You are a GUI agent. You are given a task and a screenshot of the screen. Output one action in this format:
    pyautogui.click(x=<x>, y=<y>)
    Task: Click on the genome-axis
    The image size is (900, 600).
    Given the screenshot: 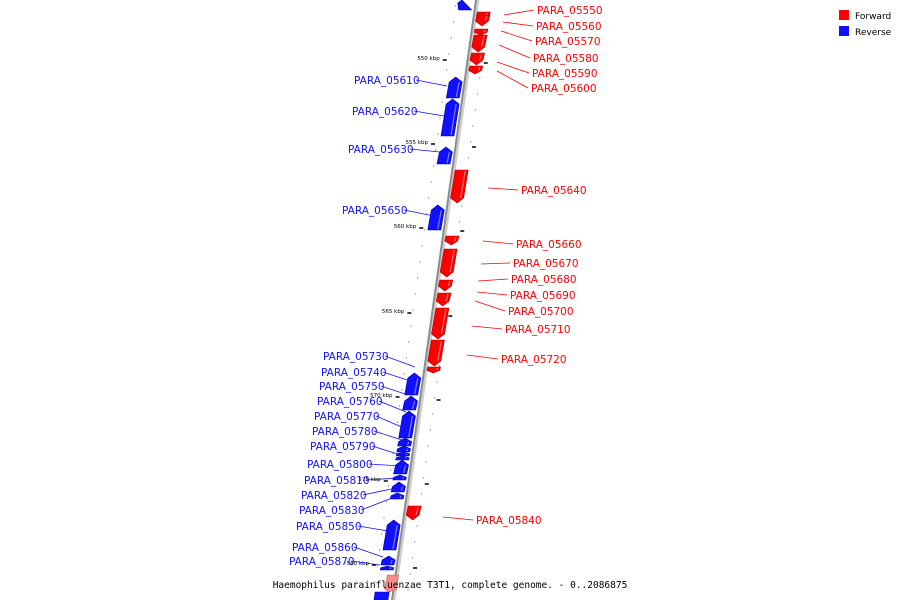 What is the action you would take?
    pyautogui.click(x=434, y=300)
    